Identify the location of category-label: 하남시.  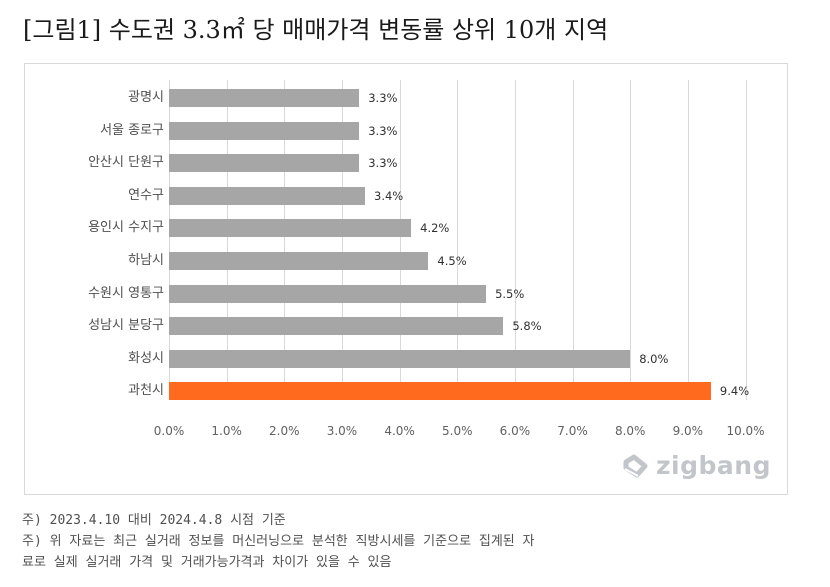
(146, 260).